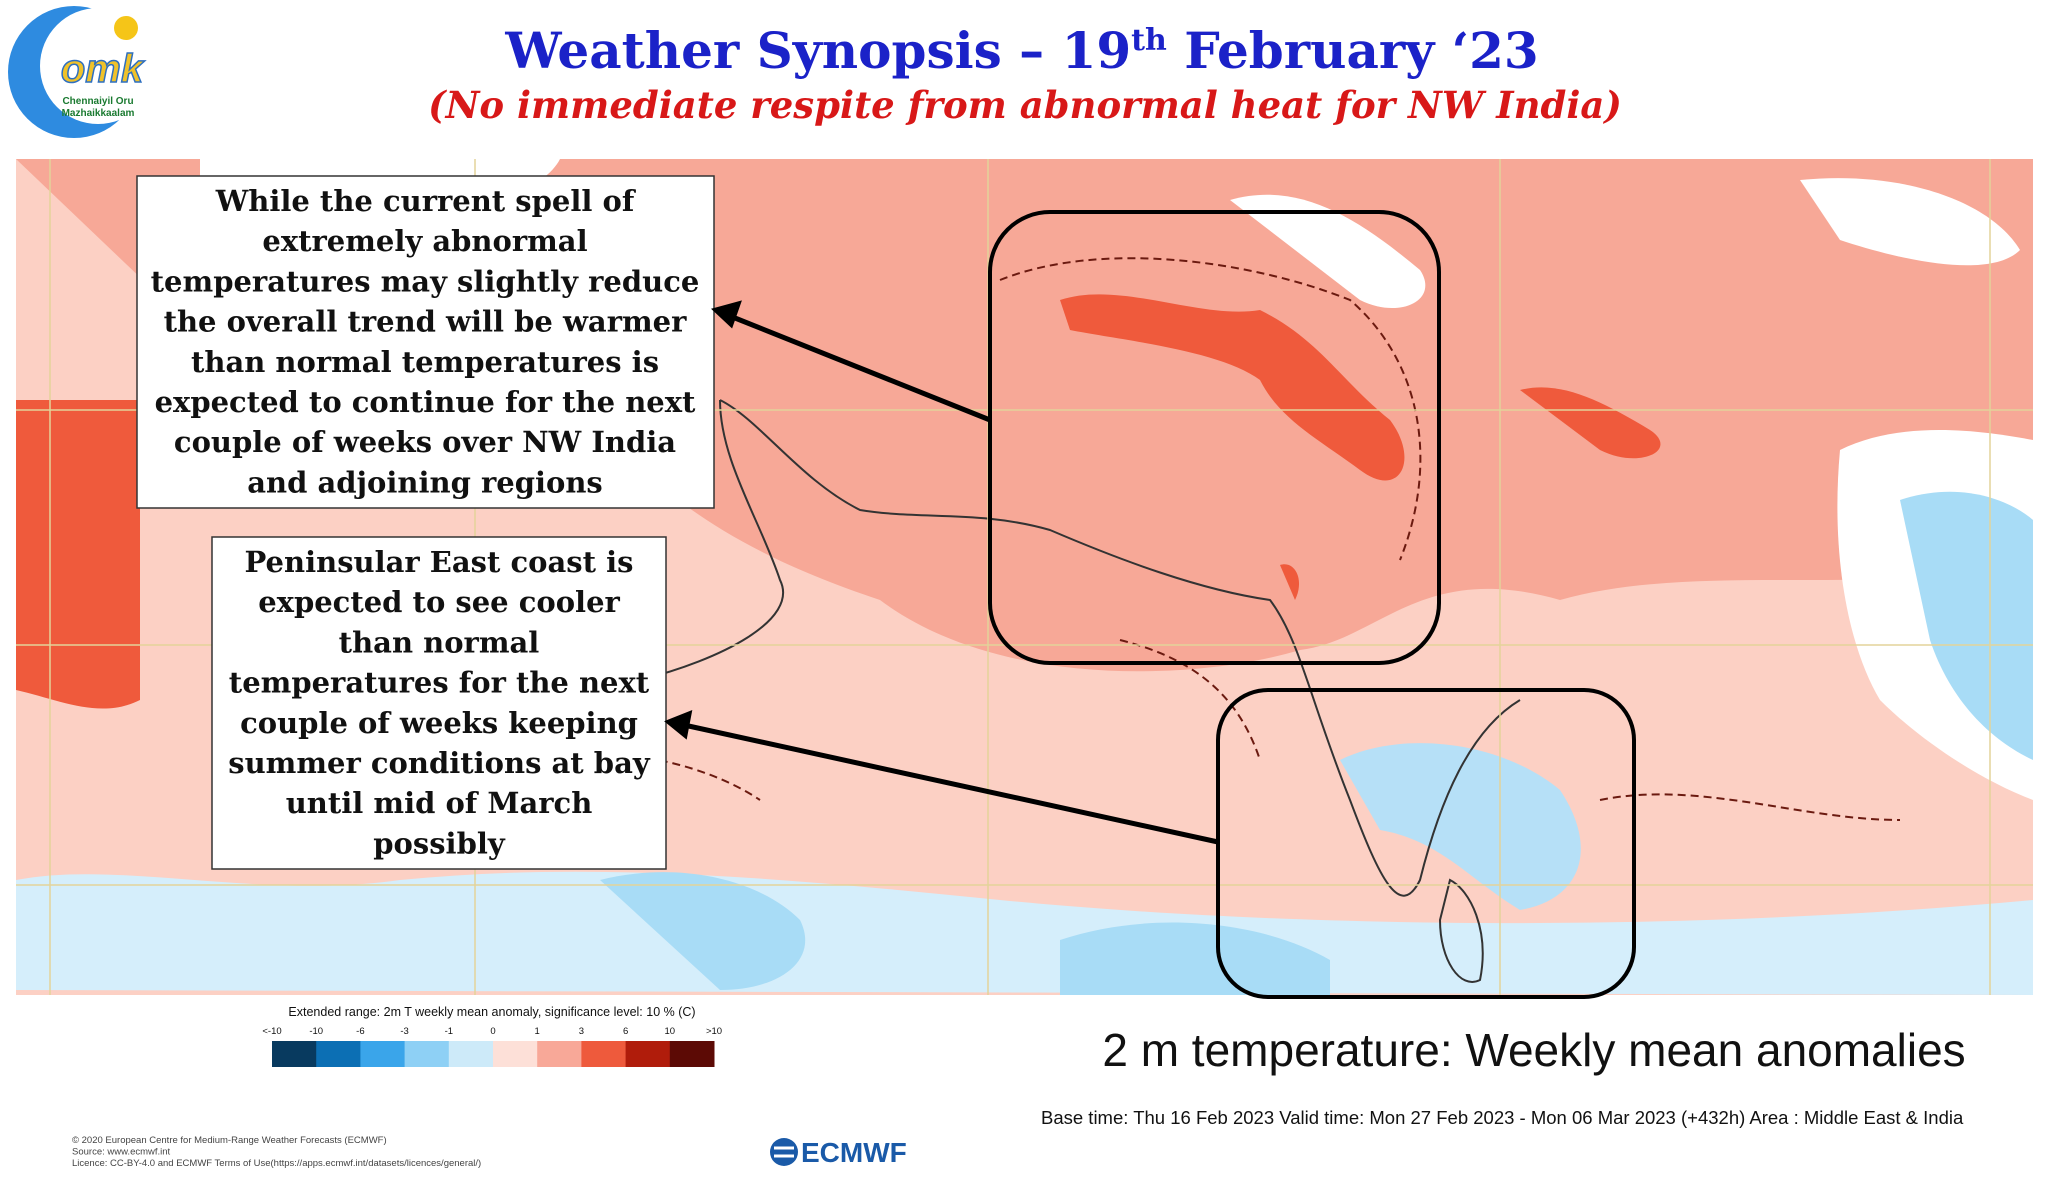  What do you see at coordinates (404, 1031) in the screenshot?
I see `colorbar-label: -3` at bounding box center [404, 1031].